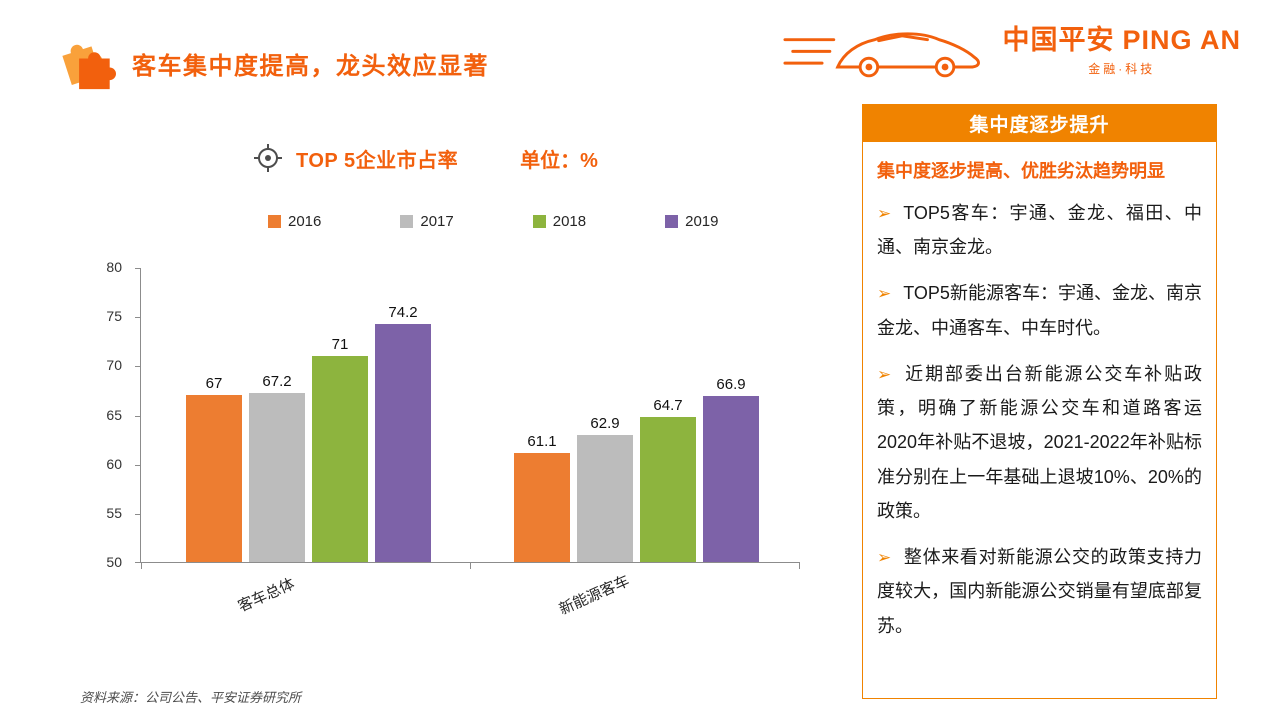 Image resolution: width=1279 pixels, height=719 pixels. I want to click on bullet-text: TOP5客车：宇通、金龙、福田、中通、南京金龙。, so click(1039, 230).